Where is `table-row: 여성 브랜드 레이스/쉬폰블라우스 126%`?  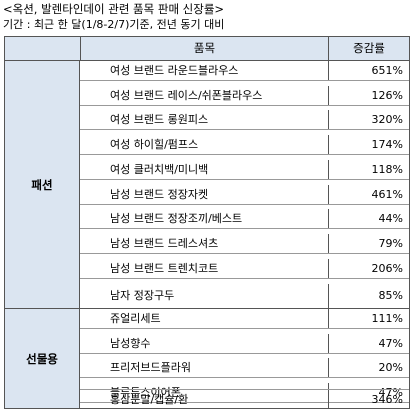
table-row: 여성 브랜드 레이스/쉬폰블라우스 126% is located at coordinates (244, 96).